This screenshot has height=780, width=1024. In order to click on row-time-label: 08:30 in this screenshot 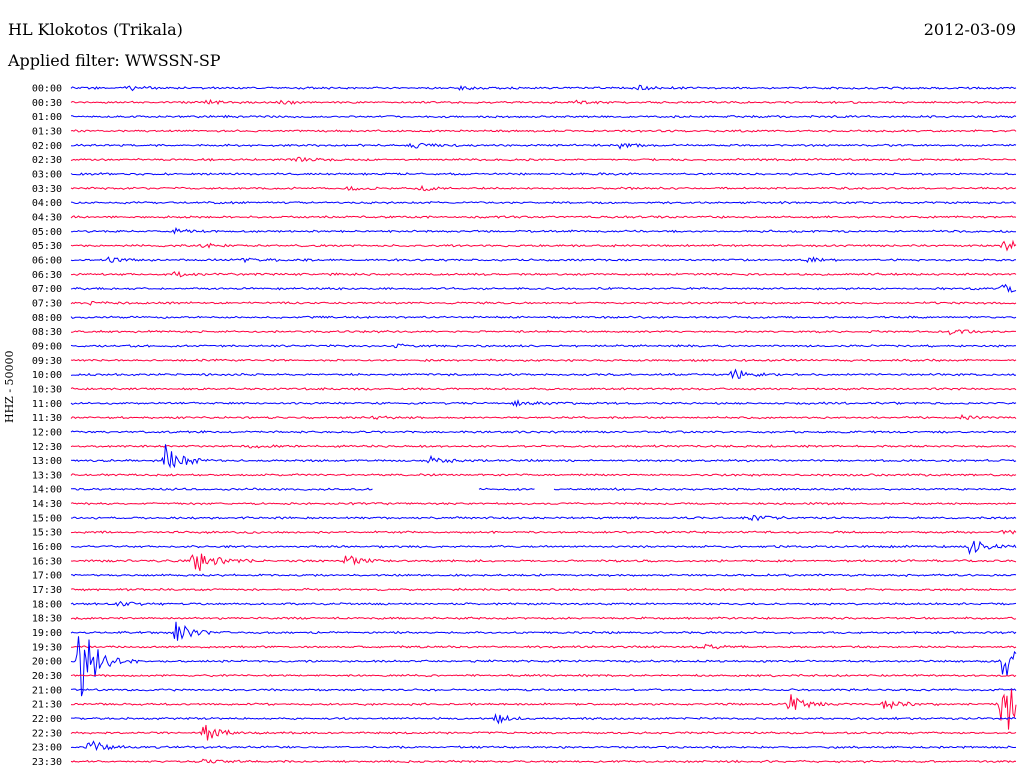, I will do `click(47, 332)`.